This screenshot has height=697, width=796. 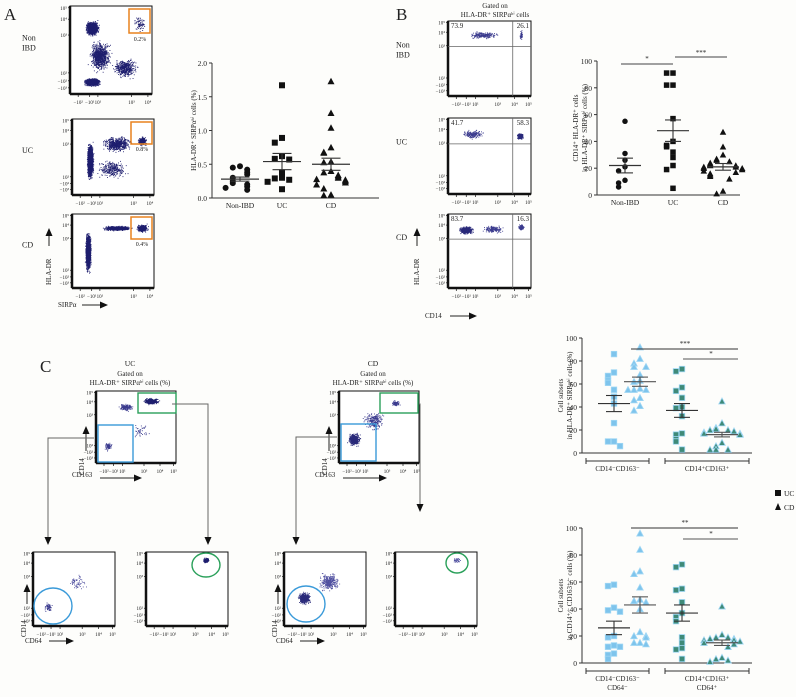 What do you see at coordinates (100, 204) in the screenshot?
I see `x-tick-label: 10¹` at bounding box center [100, 204].